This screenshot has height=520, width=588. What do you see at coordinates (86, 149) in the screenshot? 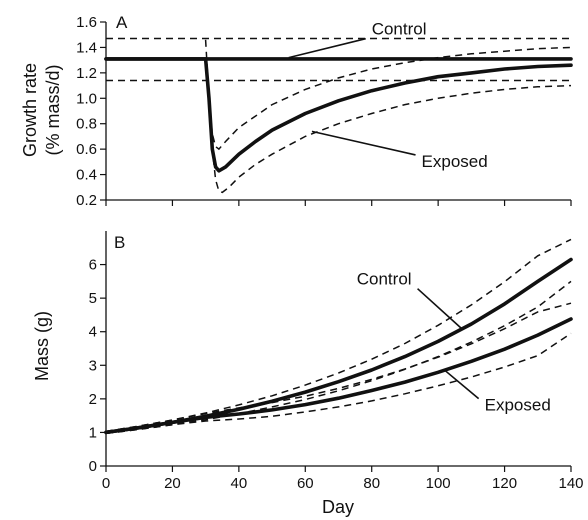
I see `panel-a-y-tick-label: 0.6` at bounding box center [86, 149].